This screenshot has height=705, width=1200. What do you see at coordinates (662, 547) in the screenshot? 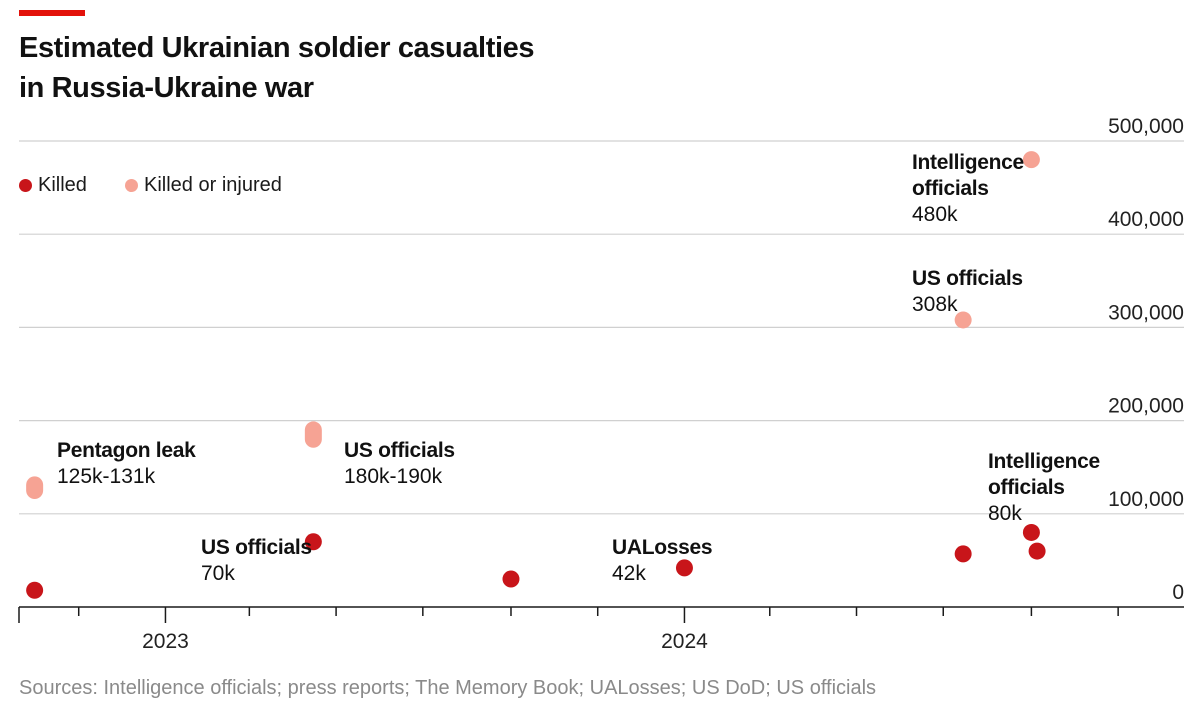
I see `annotation-label: UALosses` at bounding box center [662, 547].